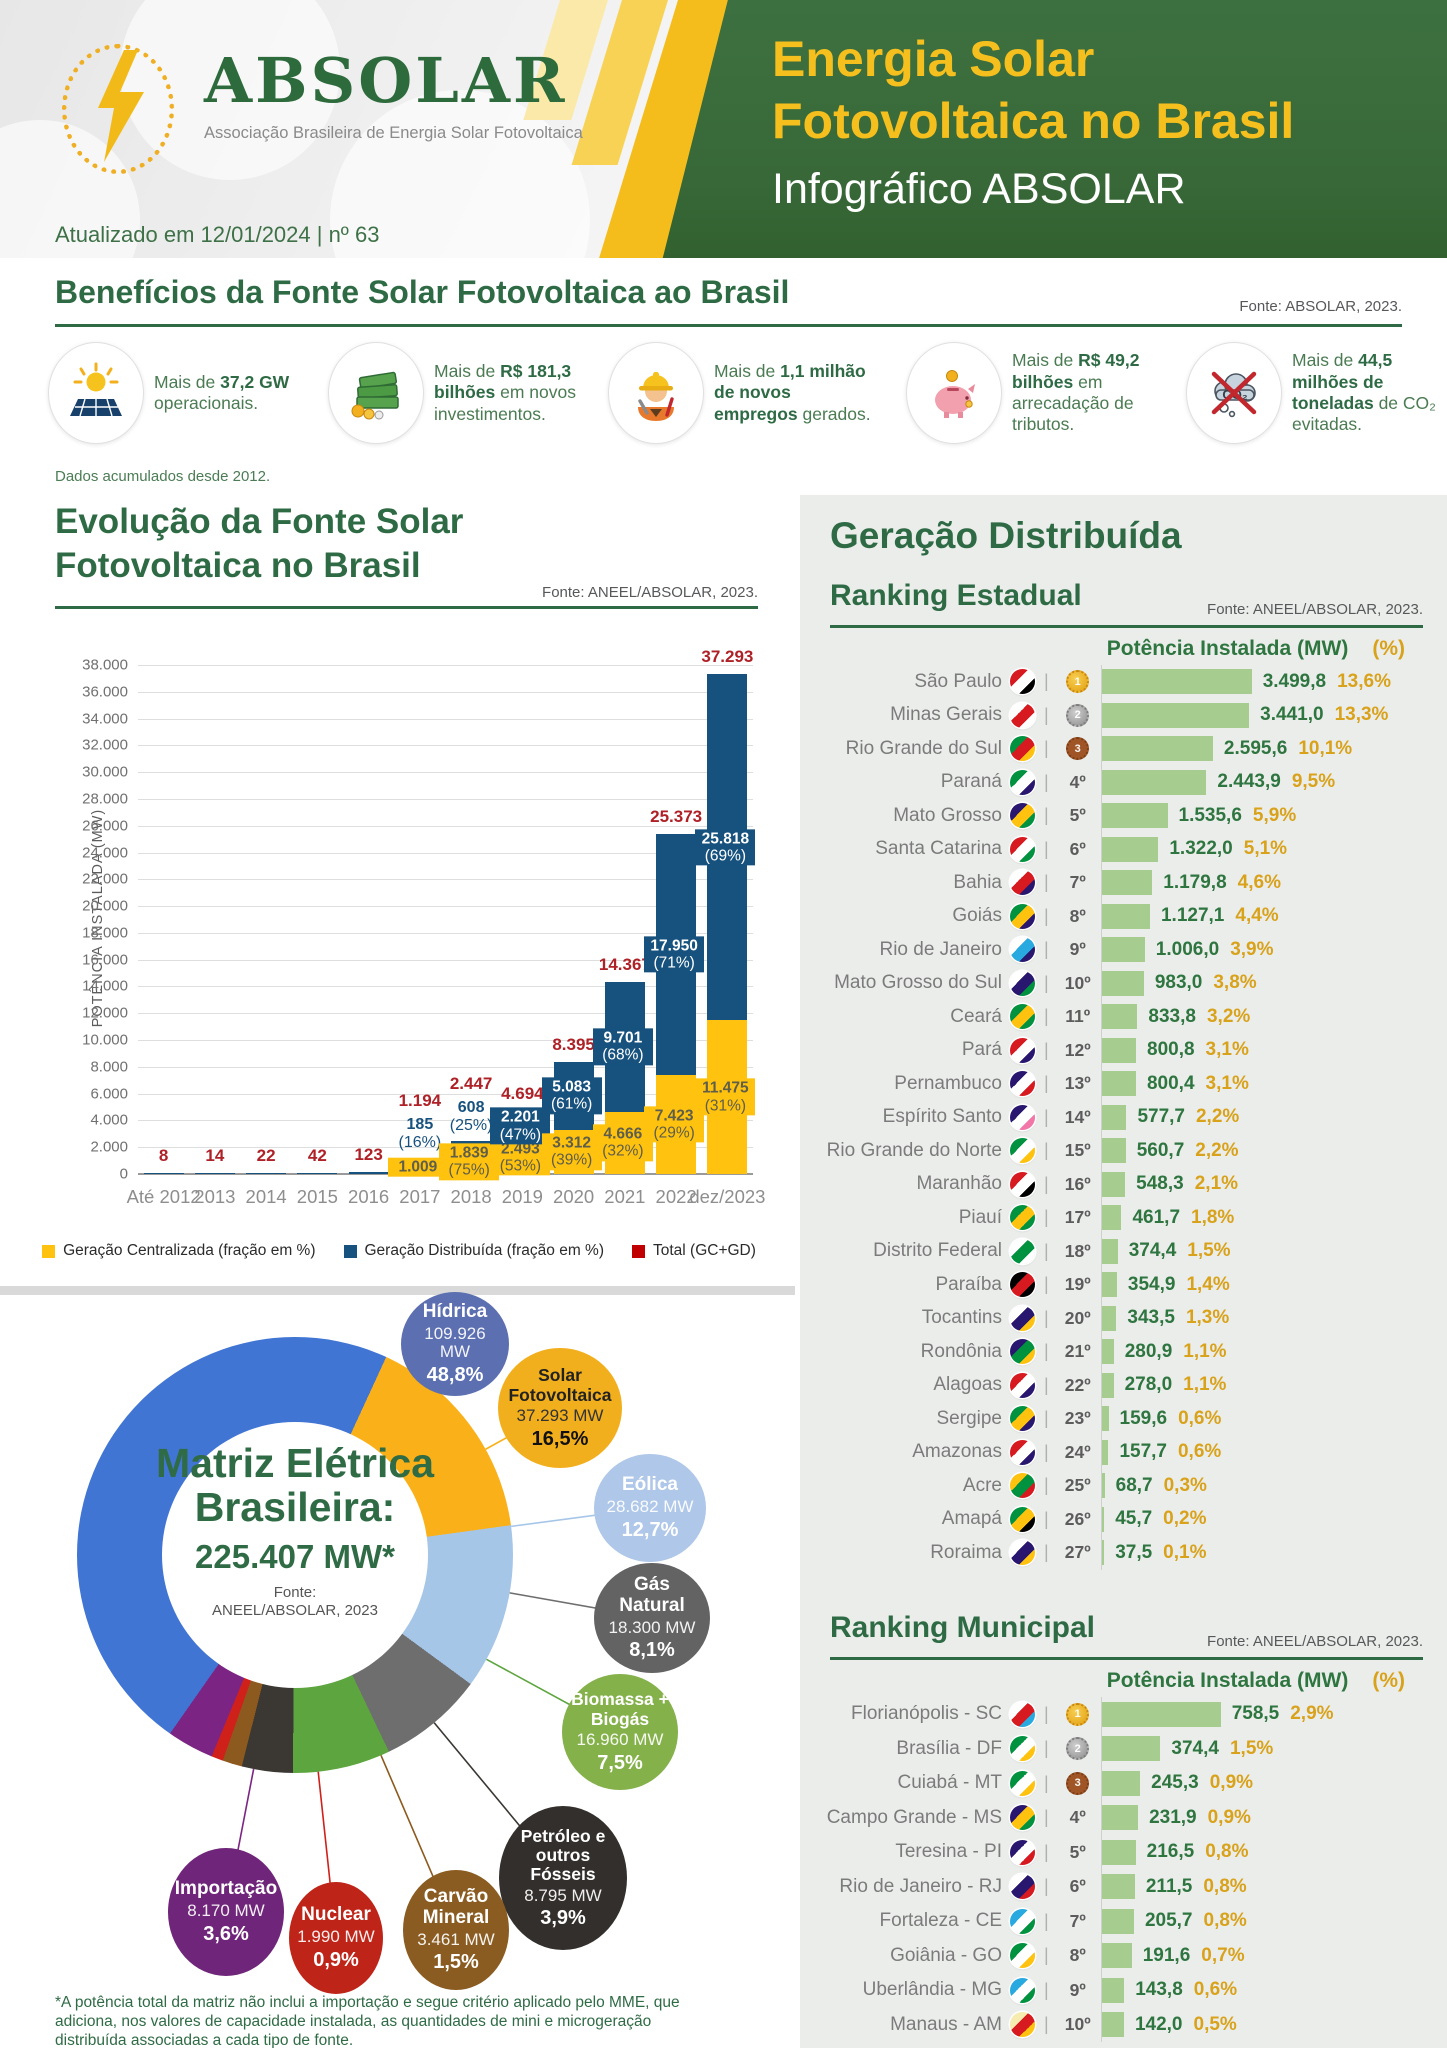 This screenshot has width=1447, height=2048. What do you see at coordinates (725, 847) in the screenshot?
I see `gd-bar-label: 25.818 (69%)` at bounding box center [725, 847].